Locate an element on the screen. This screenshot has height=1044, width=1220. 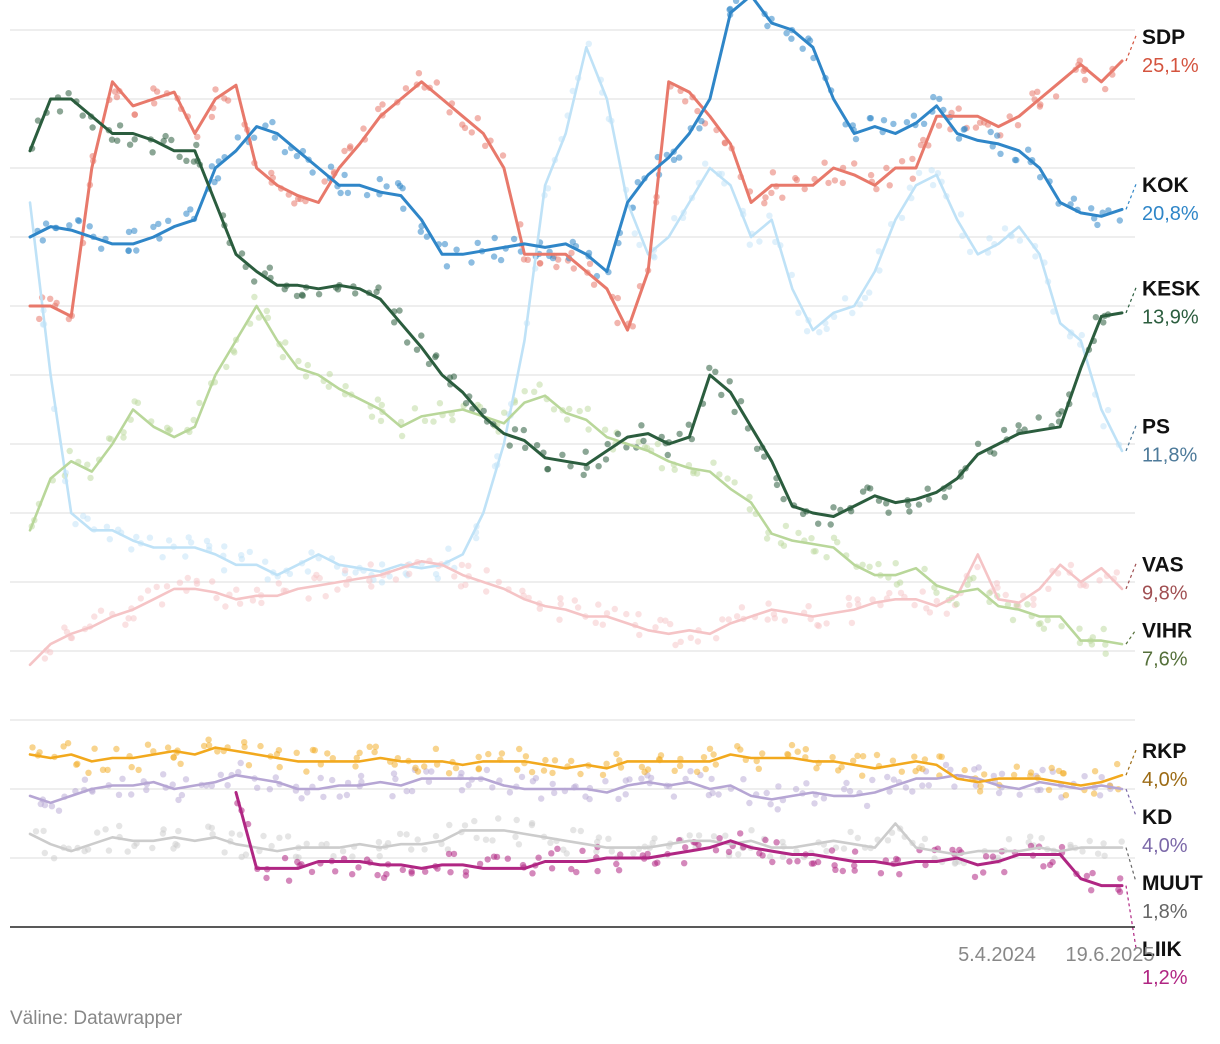
series-line-vas is located at coordinates (576, 610).